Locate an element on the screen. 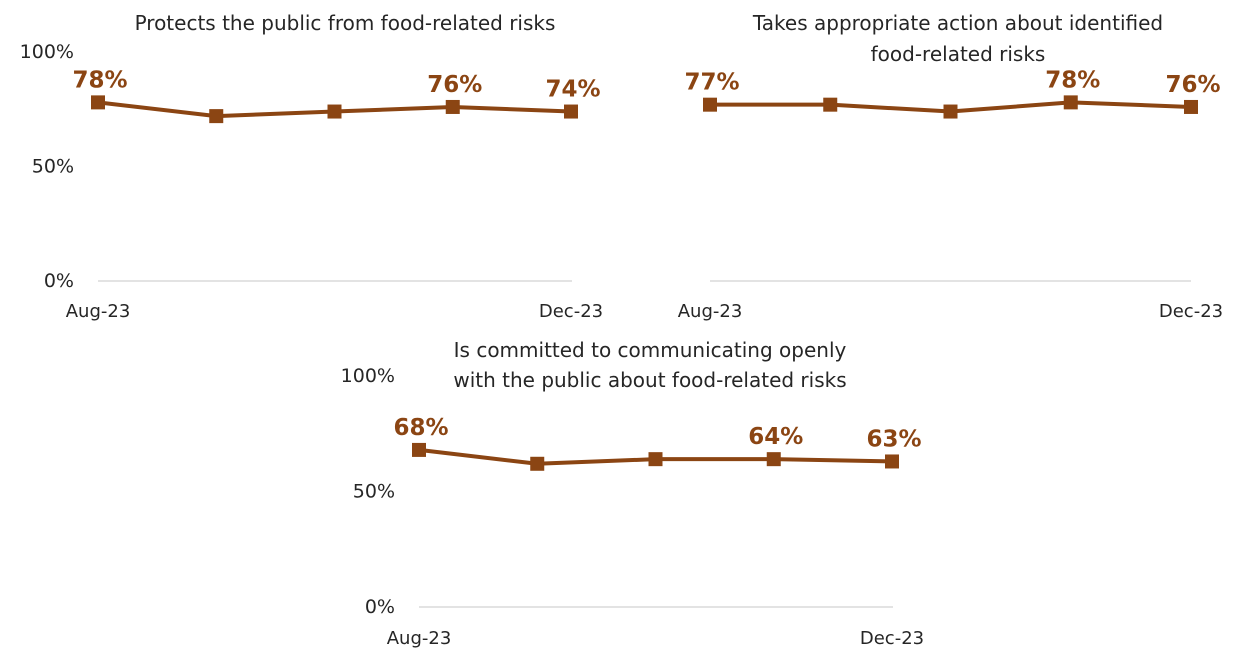  chart-title: with the public about food-related risks is located at coordinates (649, 380).